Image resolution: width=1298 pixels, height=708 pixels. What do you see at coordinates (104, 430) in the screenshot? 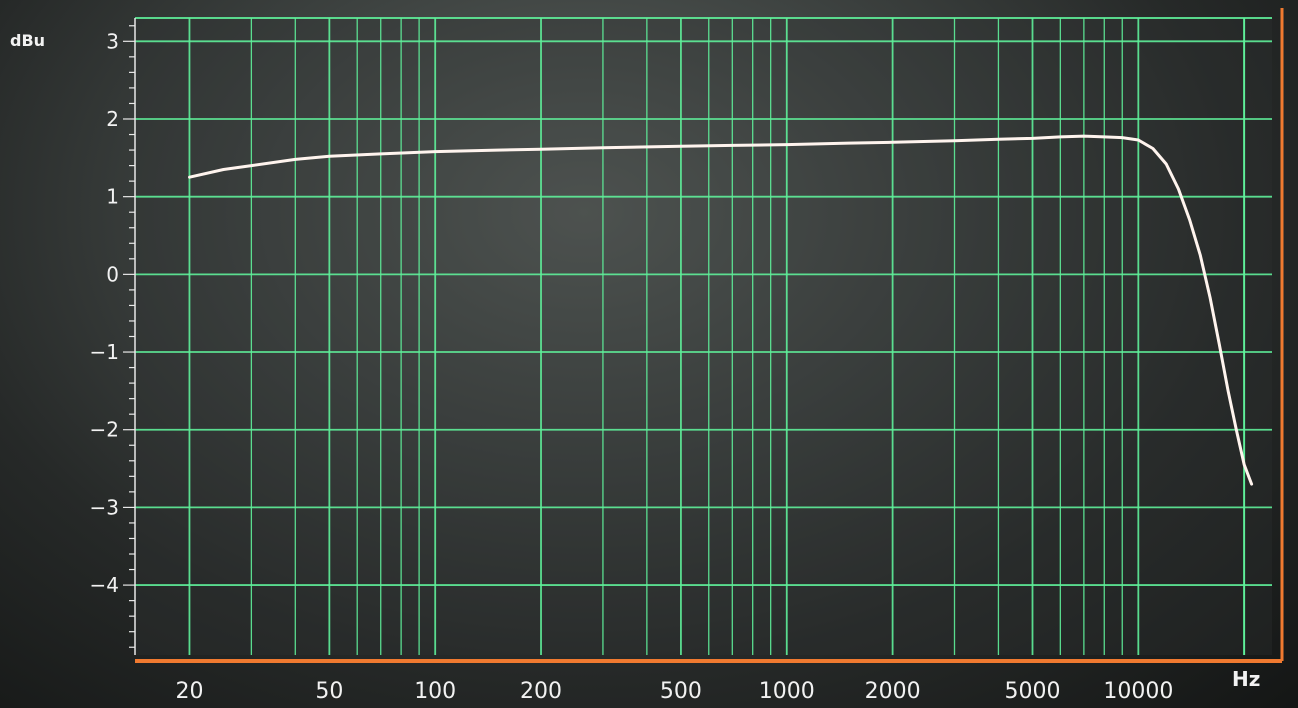
I see `y-tick-label: −2` at bounding box center [104, 430].